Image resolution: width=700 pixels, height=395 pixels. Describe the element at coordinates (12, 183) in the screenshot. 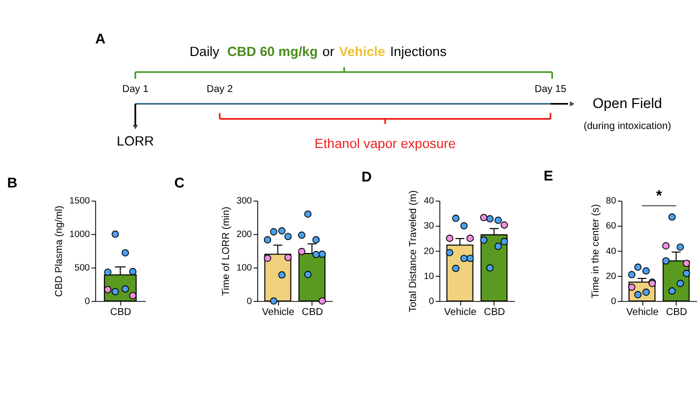

I see `chart-title: B` at that location.